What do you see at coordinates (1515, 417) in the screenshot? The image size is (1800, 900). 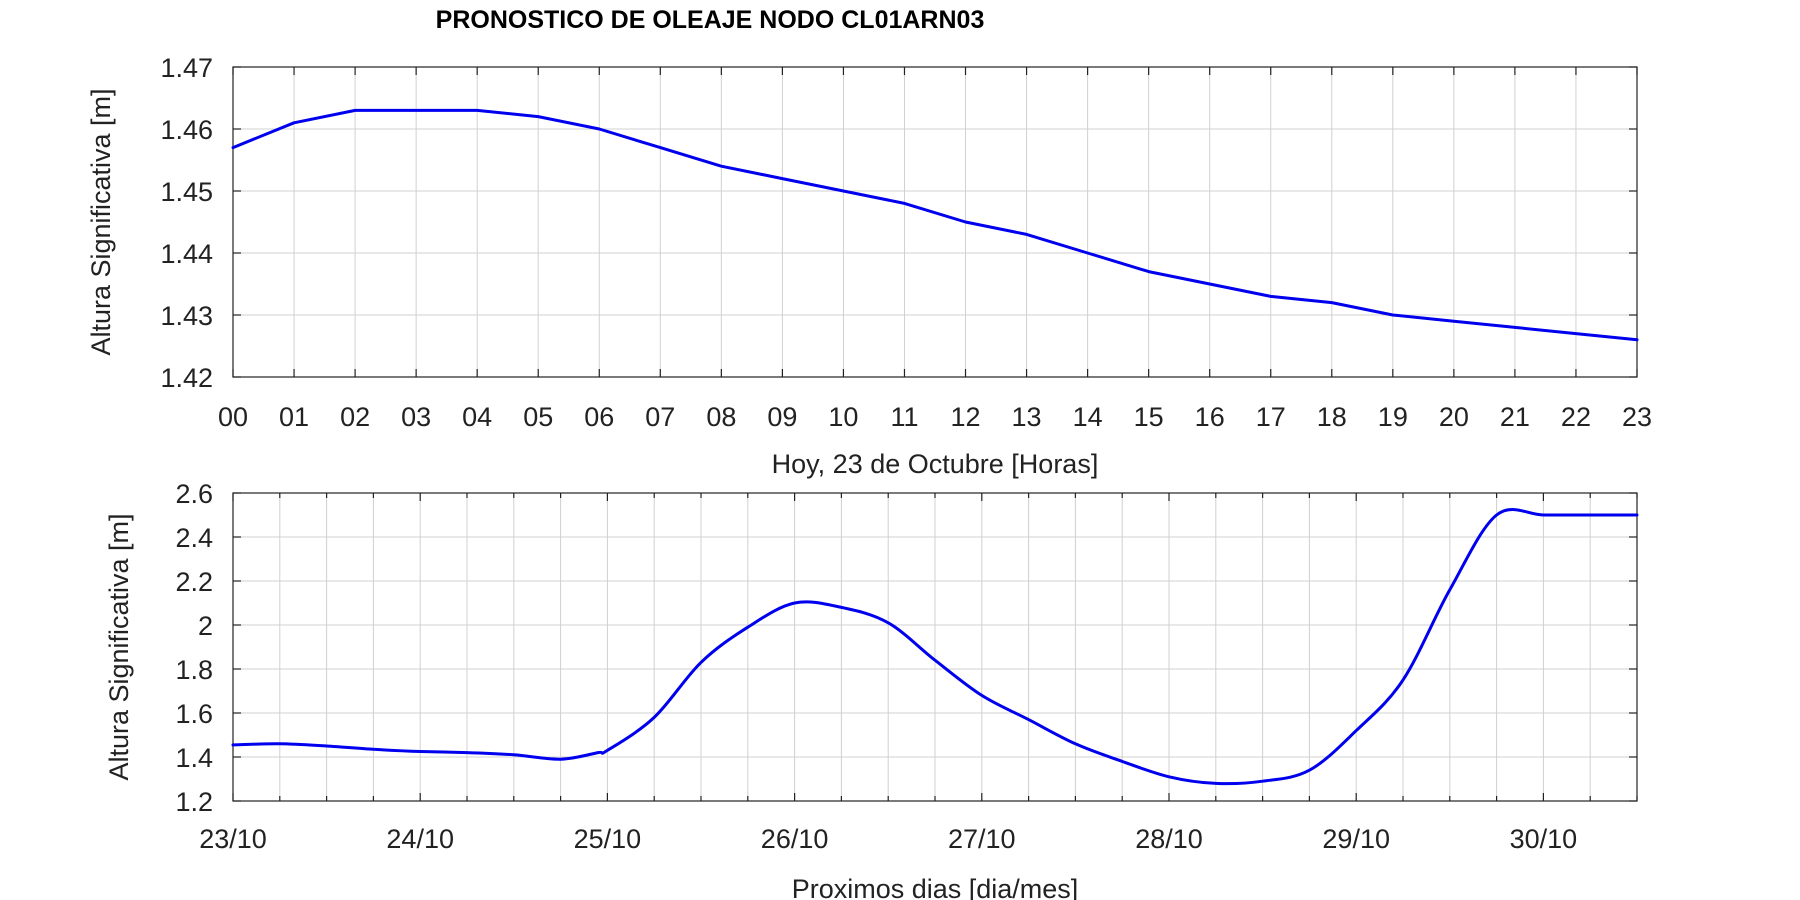 I see `top-x-tick-label: 21` at bounding box center [1515, 417].